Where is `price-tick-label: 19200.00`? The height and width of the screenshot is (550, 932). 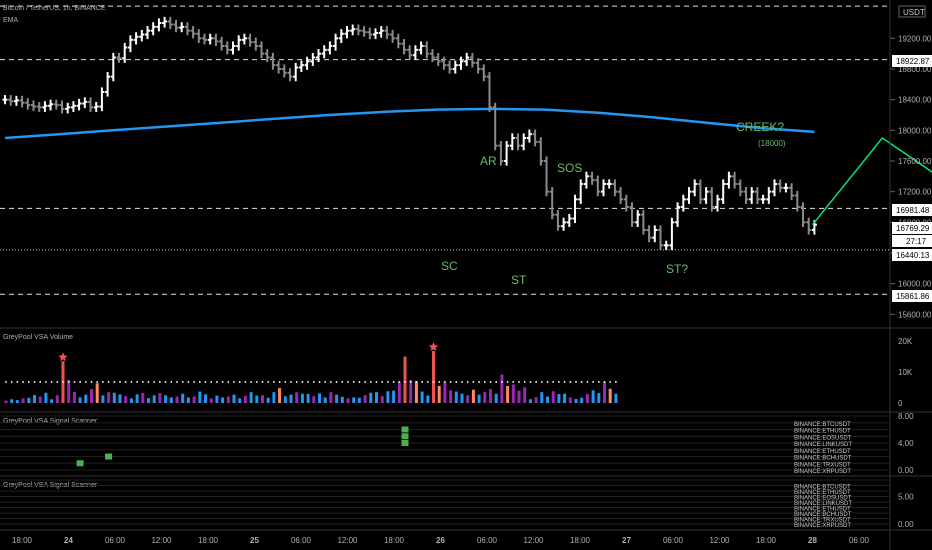
price-tick-label: 19200.00 is located at coordinates (915, 38).